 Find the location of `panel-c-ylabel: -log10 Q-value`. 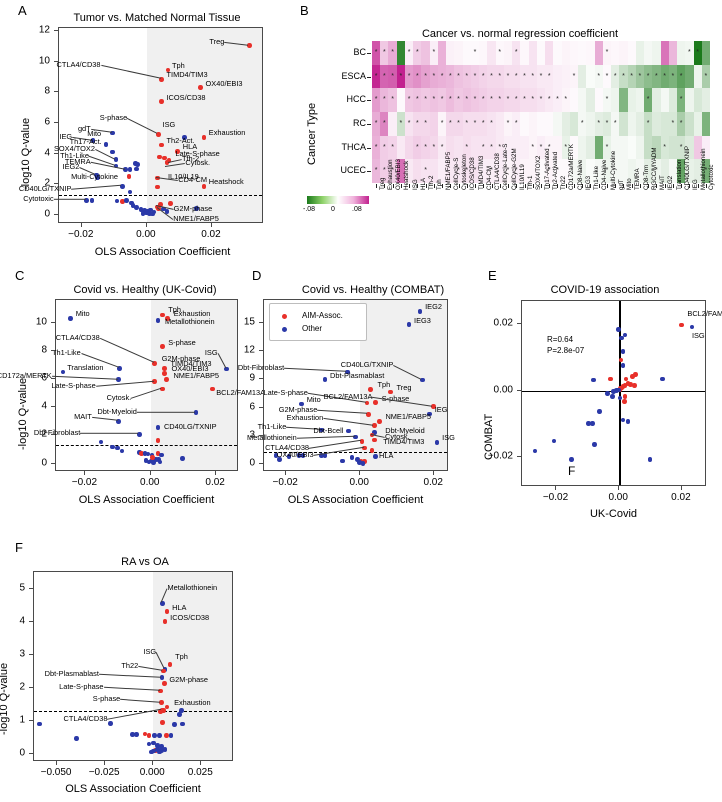

panel-c-ylabel: -log10 Q-value is located at coordinates (23, 413).